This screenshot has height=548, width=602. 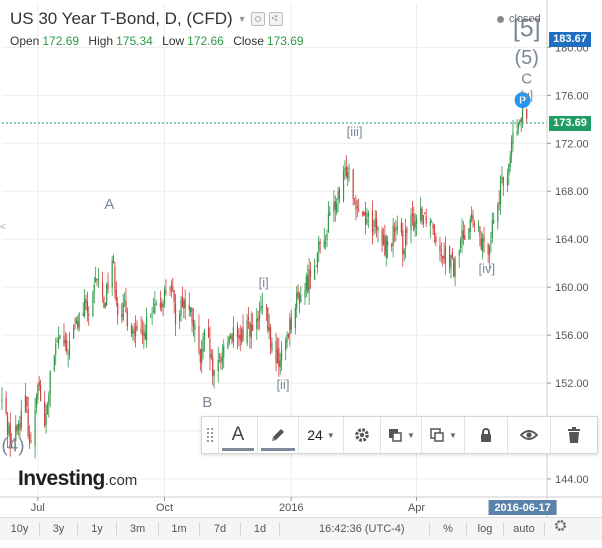 I want to click on y-tick-label: 152.00, so click(x=572, y=384).